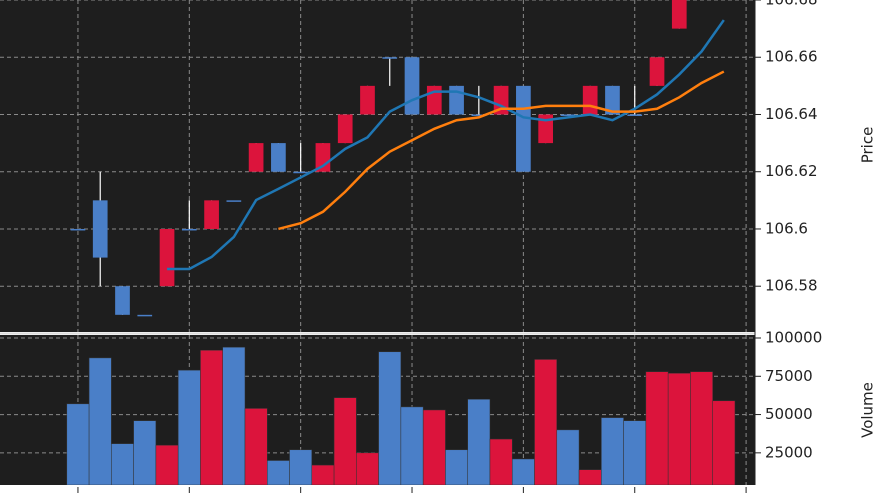 The height and width of the screenshot is (500, 890). What do you see at coordinates (791, 57) in the screenshot?
I see `y-tick-label: 106.66` at bounding box center [791, 57].